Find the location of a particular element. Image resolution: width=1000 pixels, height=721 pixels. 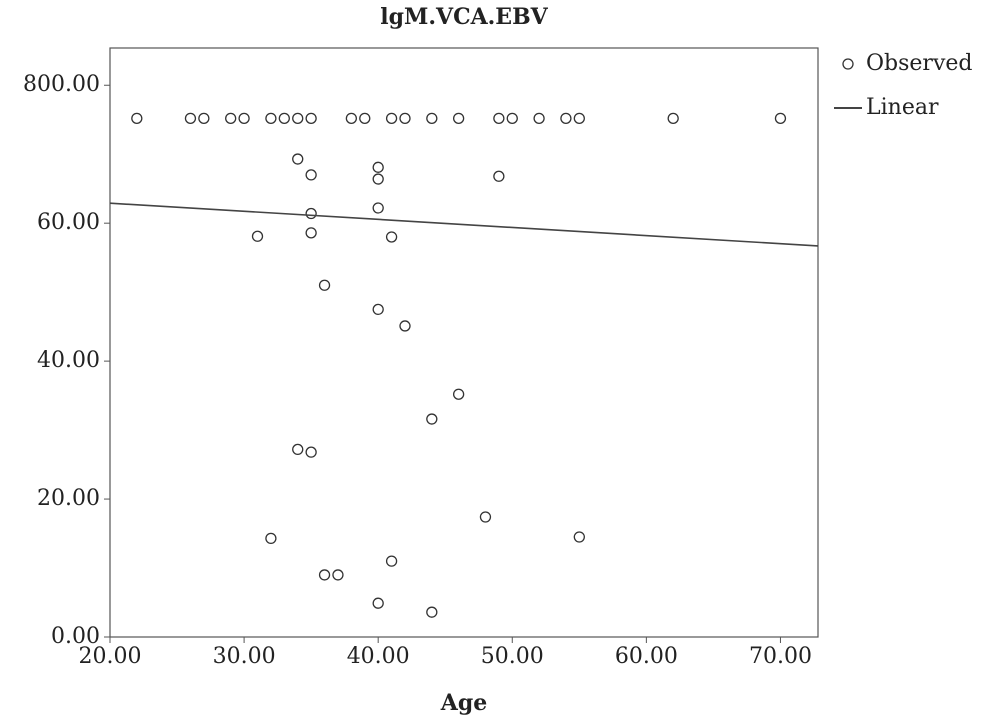

legend-swatch is located at coordinates (848, 64).